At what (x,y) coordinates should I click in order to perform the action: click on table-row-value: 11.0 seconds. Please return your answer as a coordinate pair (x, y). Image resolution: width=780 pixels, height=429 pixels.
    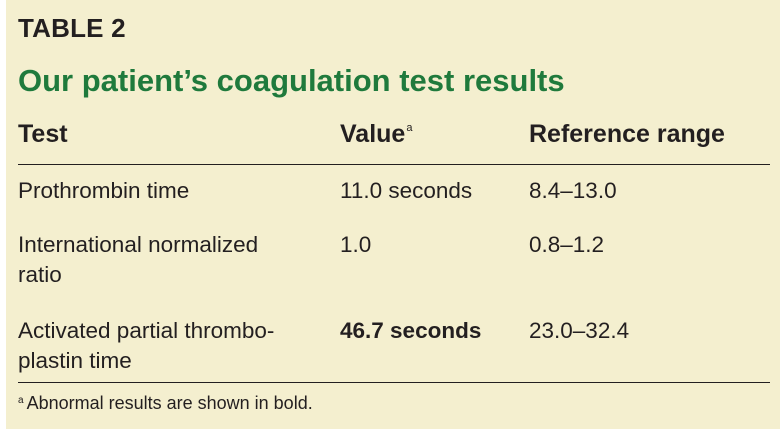
    Looking at the image, I should click on (406, 190).